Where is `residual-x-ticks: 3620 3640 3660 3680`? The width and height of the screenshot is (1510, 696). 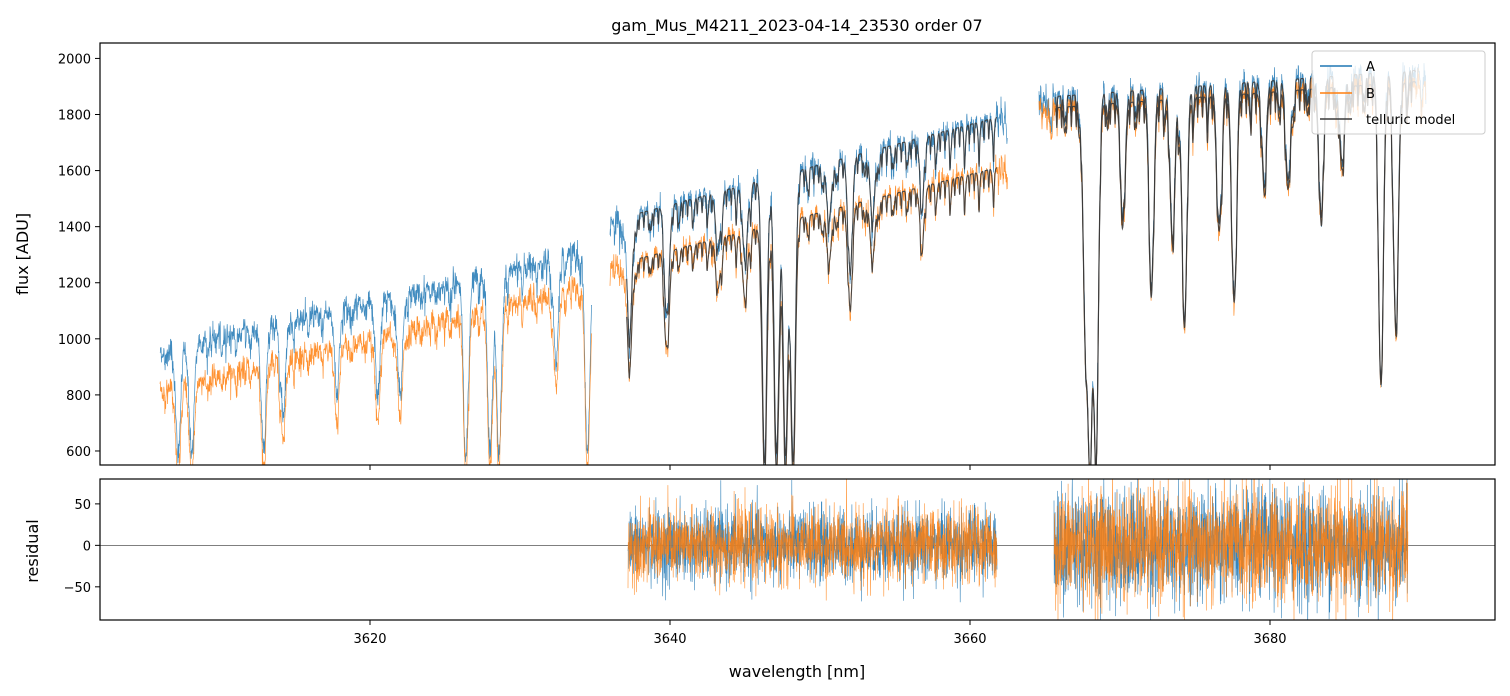 residual-x-ticks: 3620 3640 3660 3680 is located at coordinates (820, 633).